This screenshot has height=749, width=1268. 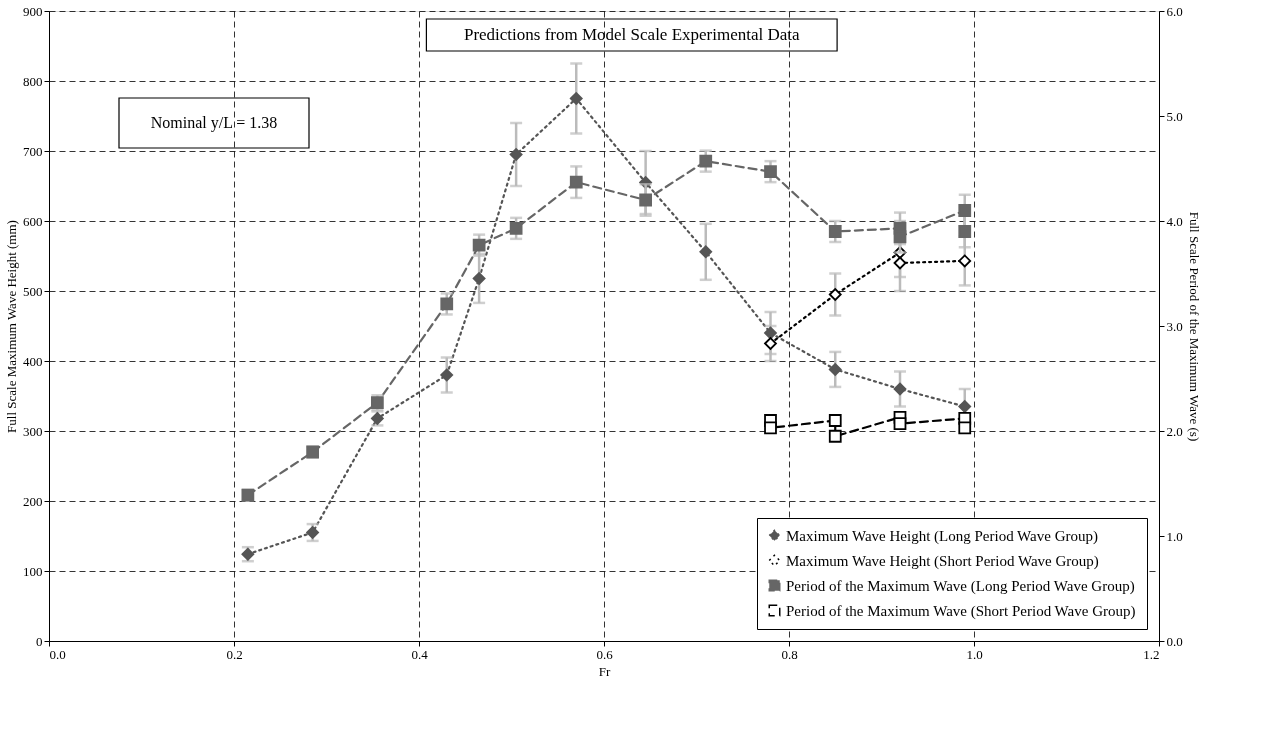 I want to click on y-tick-label: 300, so click(x=33, y=431).